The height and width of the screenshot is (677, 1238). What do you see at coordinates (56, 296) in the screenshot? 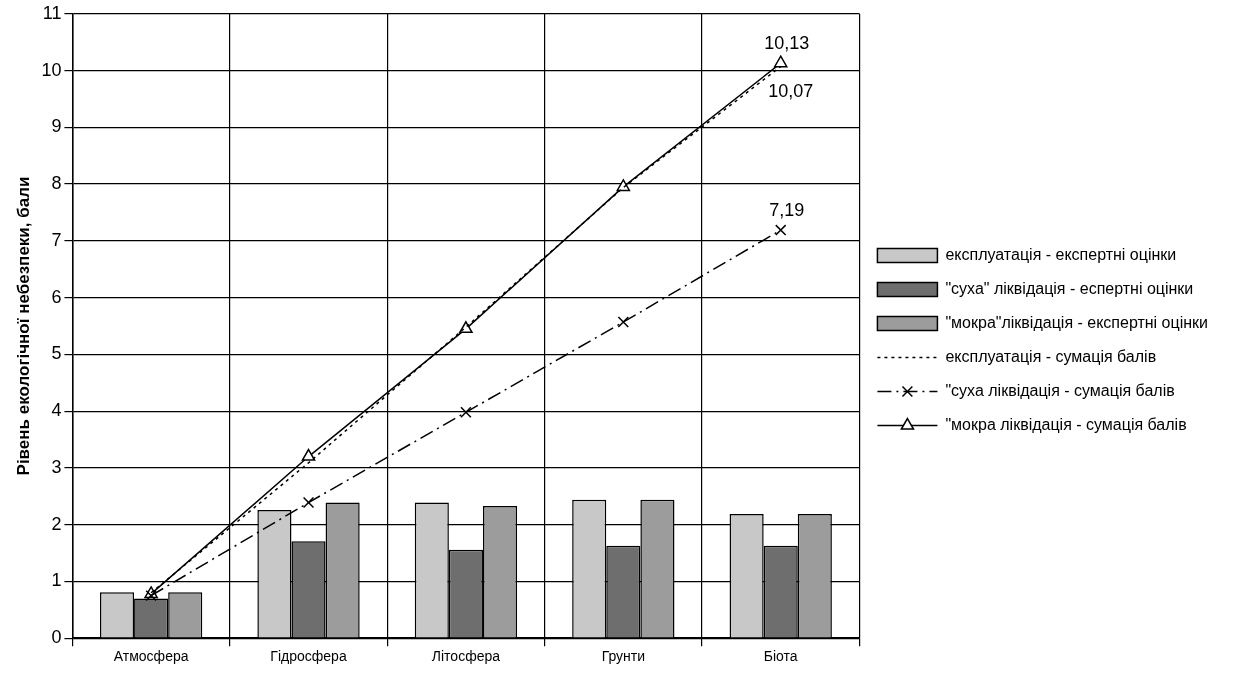
I see `y-tick-label: 6` at bounding box center [56, 296].